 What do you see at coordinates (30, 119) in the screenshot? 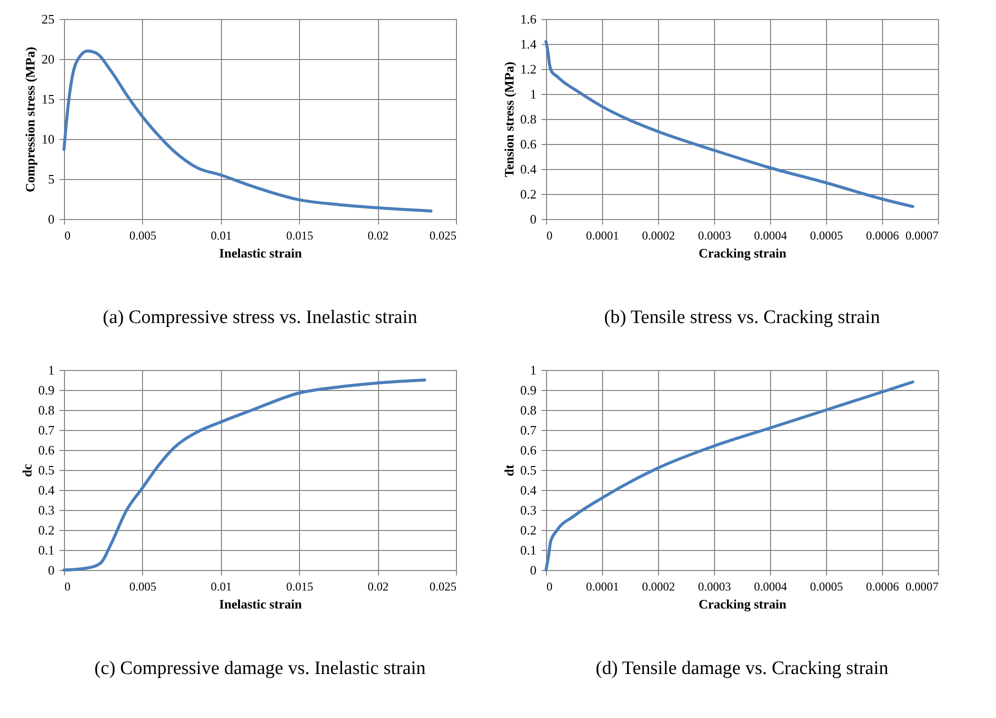
I see `y-axis-title: Compression stress (MPa)` at bounding box center [30, 119].